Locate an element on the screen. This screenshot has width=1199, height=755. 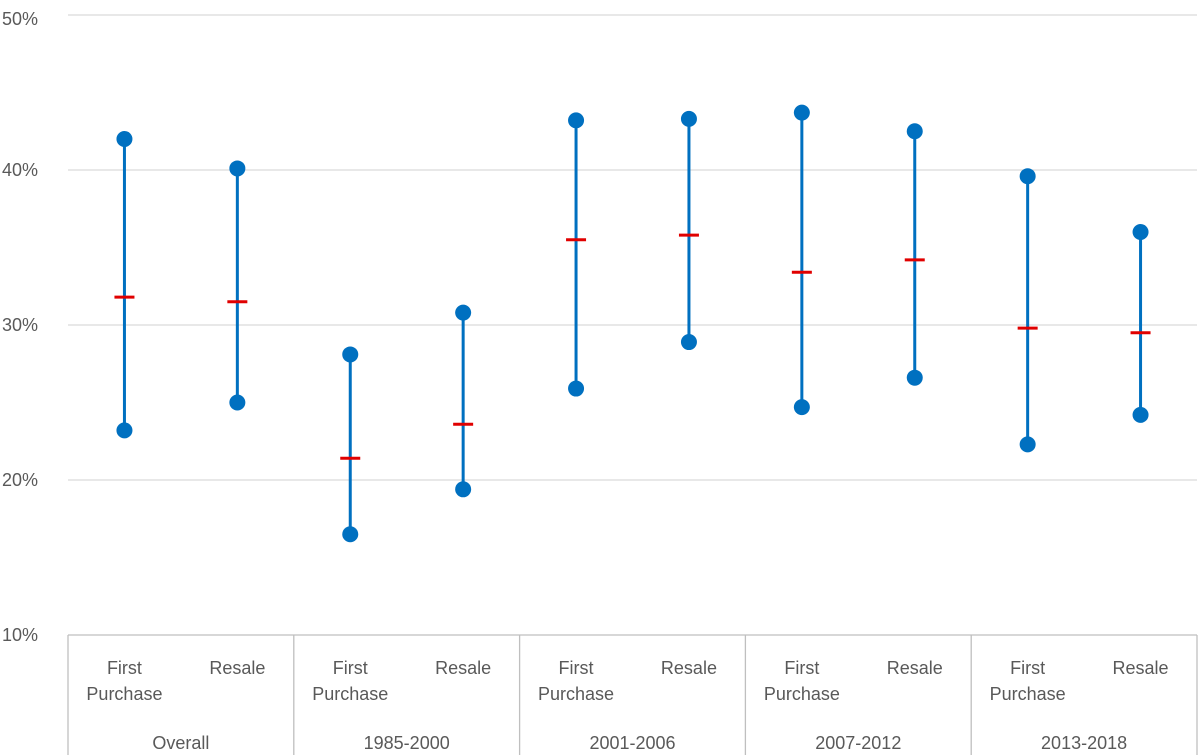
y-tick-label: 30% is located at coordinates (20, 325).